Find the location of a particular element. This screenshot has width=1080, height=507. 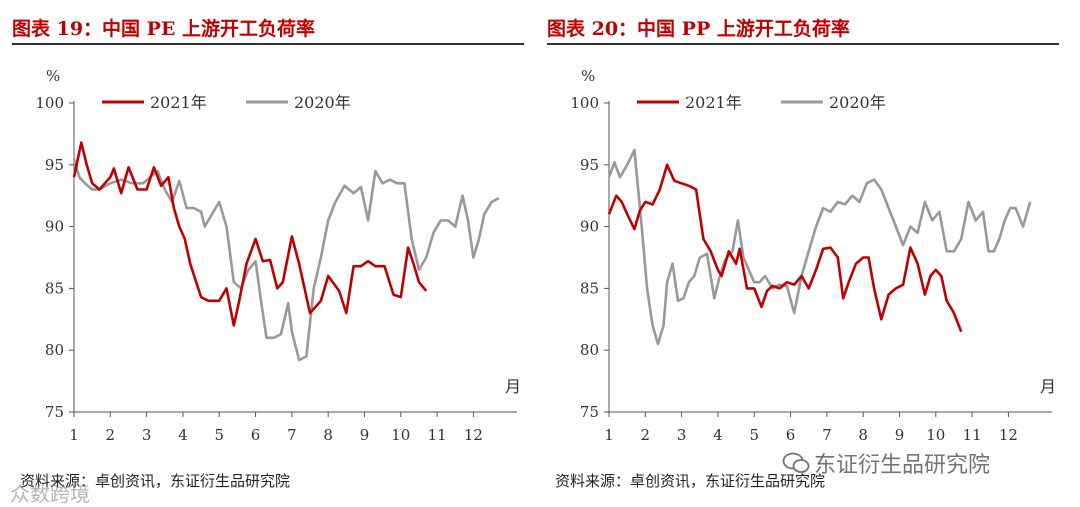

wechat-icon is located at coordinates (796, 462).